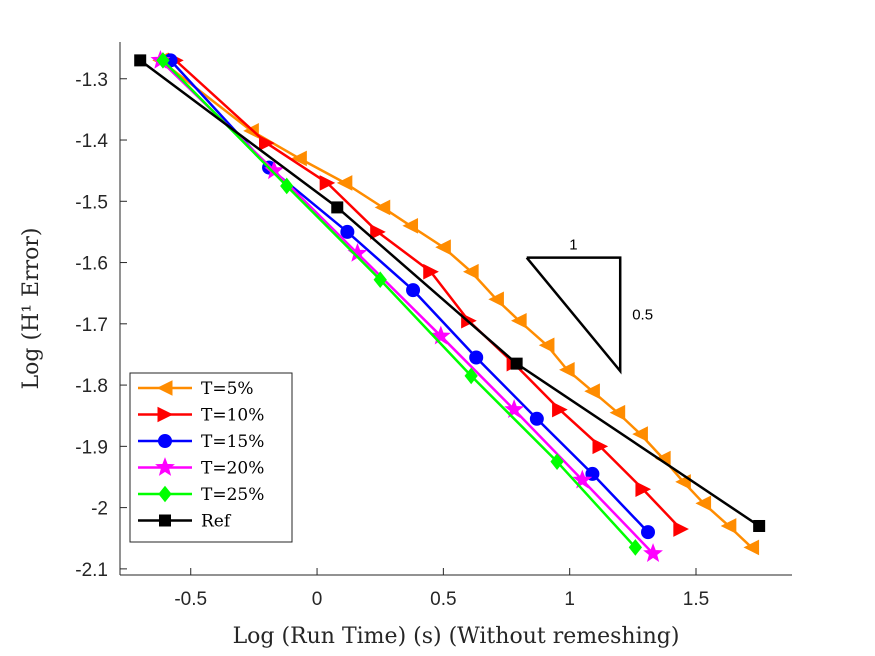 The width and height of the screenshot is (875, 656). What do you see at coordinates (196, 389) in the screenshot?
I see `legend-entry-t-5: T=5%` at bounding box center [196, 389].